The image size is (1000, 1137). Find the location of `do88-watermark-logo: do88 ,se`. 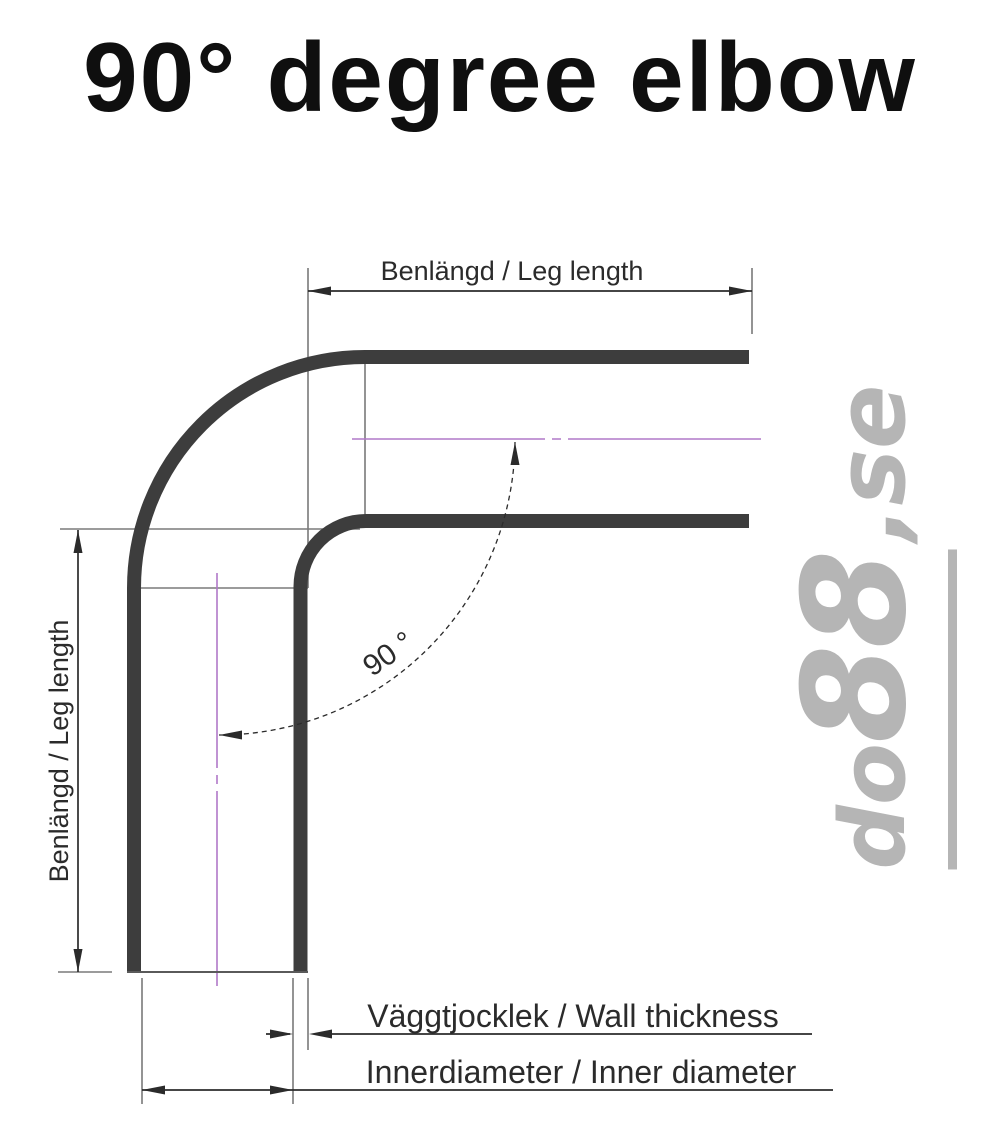

do88-watermark-logo: do88 ,se is located at coordinates (865, 627).